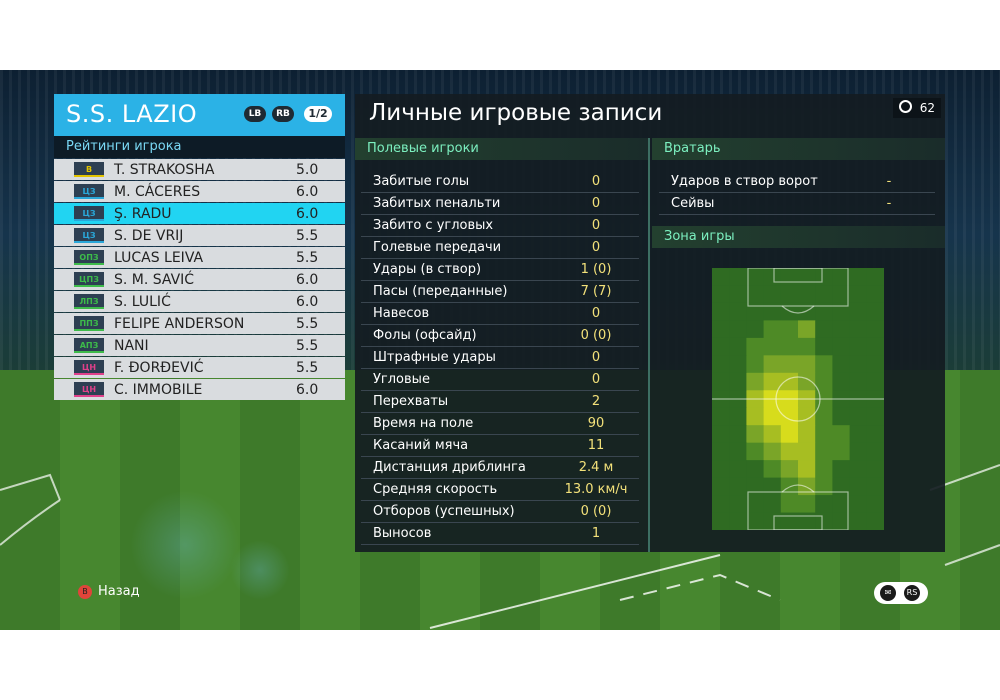 This screenshot has height=700, width=1000. I want to click on player-row: ЦЗ Ş. RADU 6.0, so click(199, 213).